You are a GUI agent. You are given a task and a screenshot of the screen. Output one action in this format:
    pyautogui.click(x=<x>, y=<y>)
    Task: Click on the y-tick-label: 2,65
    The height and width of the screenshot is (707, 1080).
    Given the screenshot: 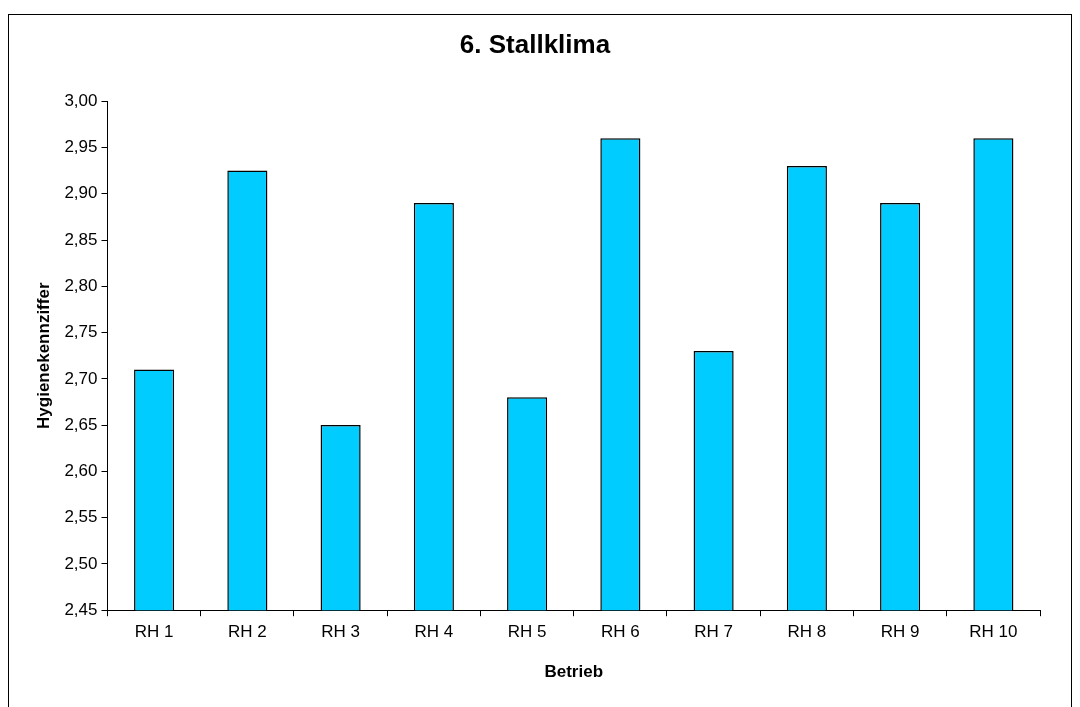 What is the action you would take?
    pyautogui.click(x=81, y=424)
    